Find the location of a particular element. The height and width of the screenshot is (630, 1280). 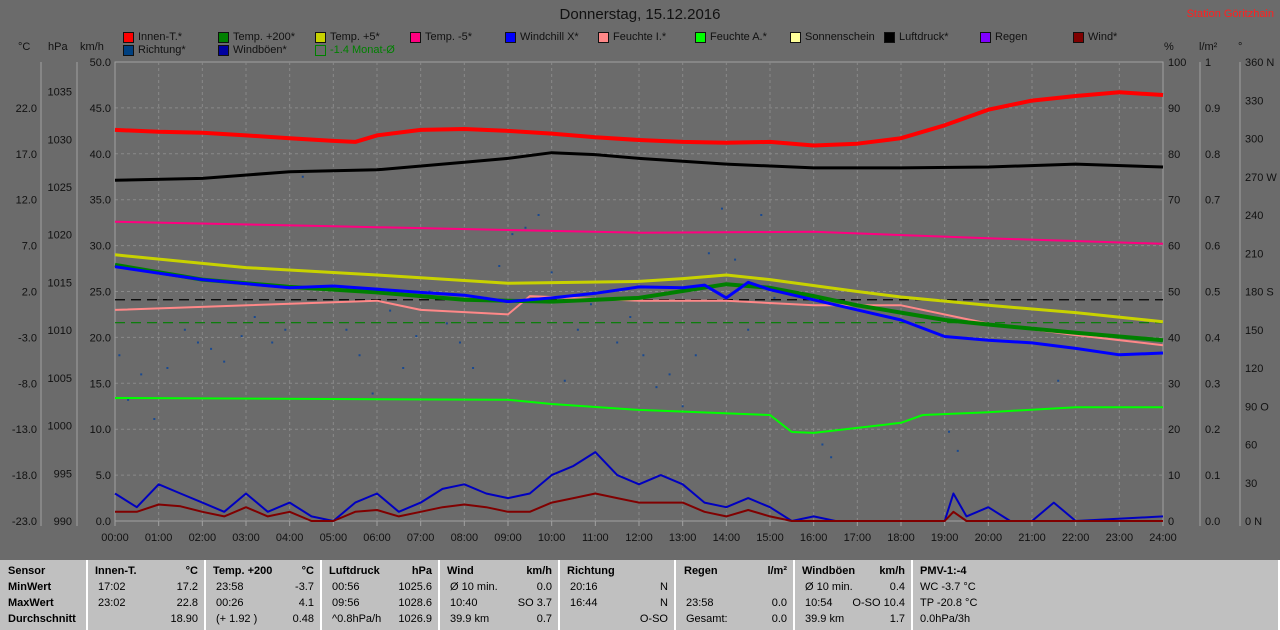

tick-label-celsius: 22.0 is located at coordinates (26, 109).